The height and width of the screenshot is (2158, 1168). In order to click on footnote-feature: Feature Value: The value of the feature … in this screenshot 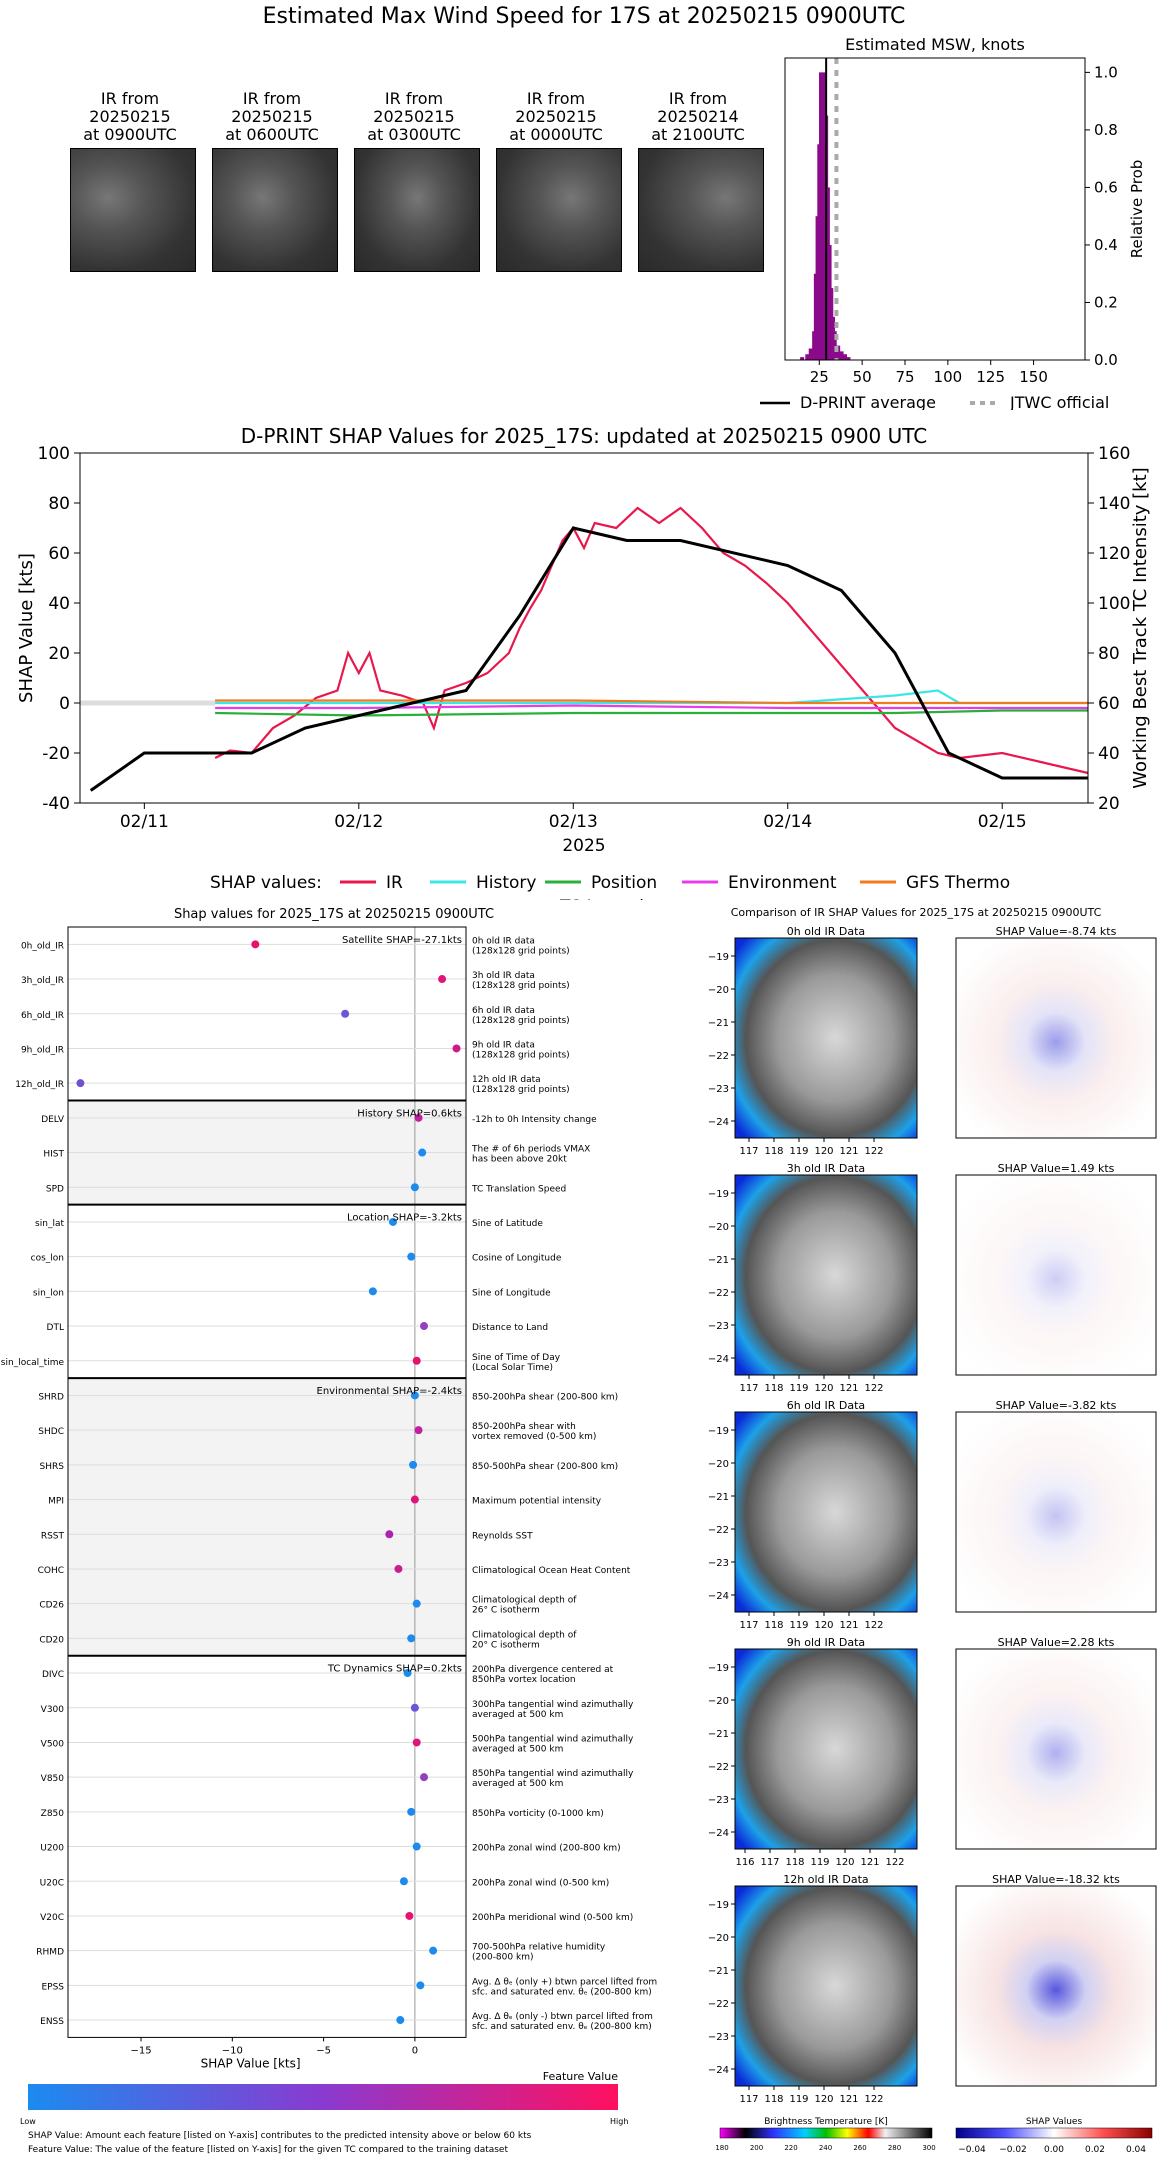, I will do `click(268, 2150)`.